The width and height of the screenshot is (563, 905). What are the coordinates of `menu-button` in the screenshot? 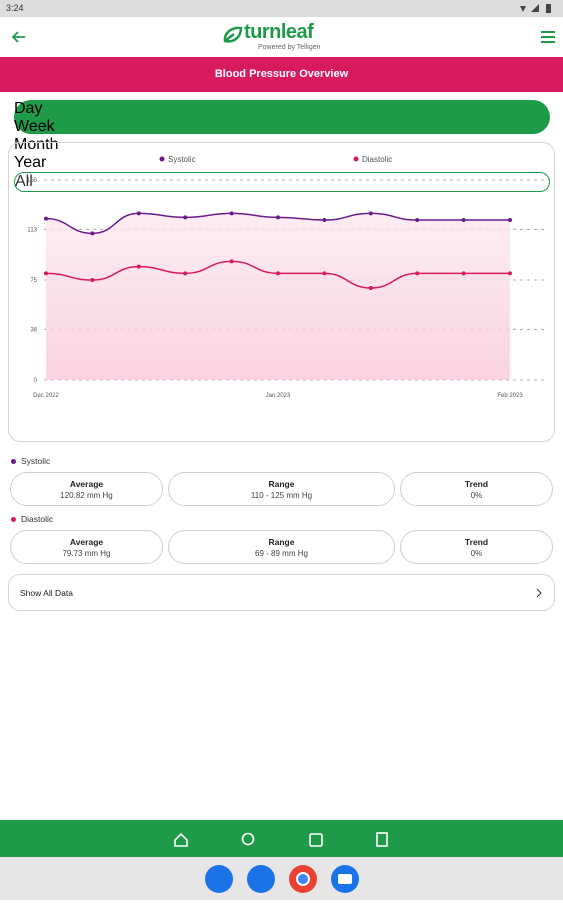 It's located at (548, 37).